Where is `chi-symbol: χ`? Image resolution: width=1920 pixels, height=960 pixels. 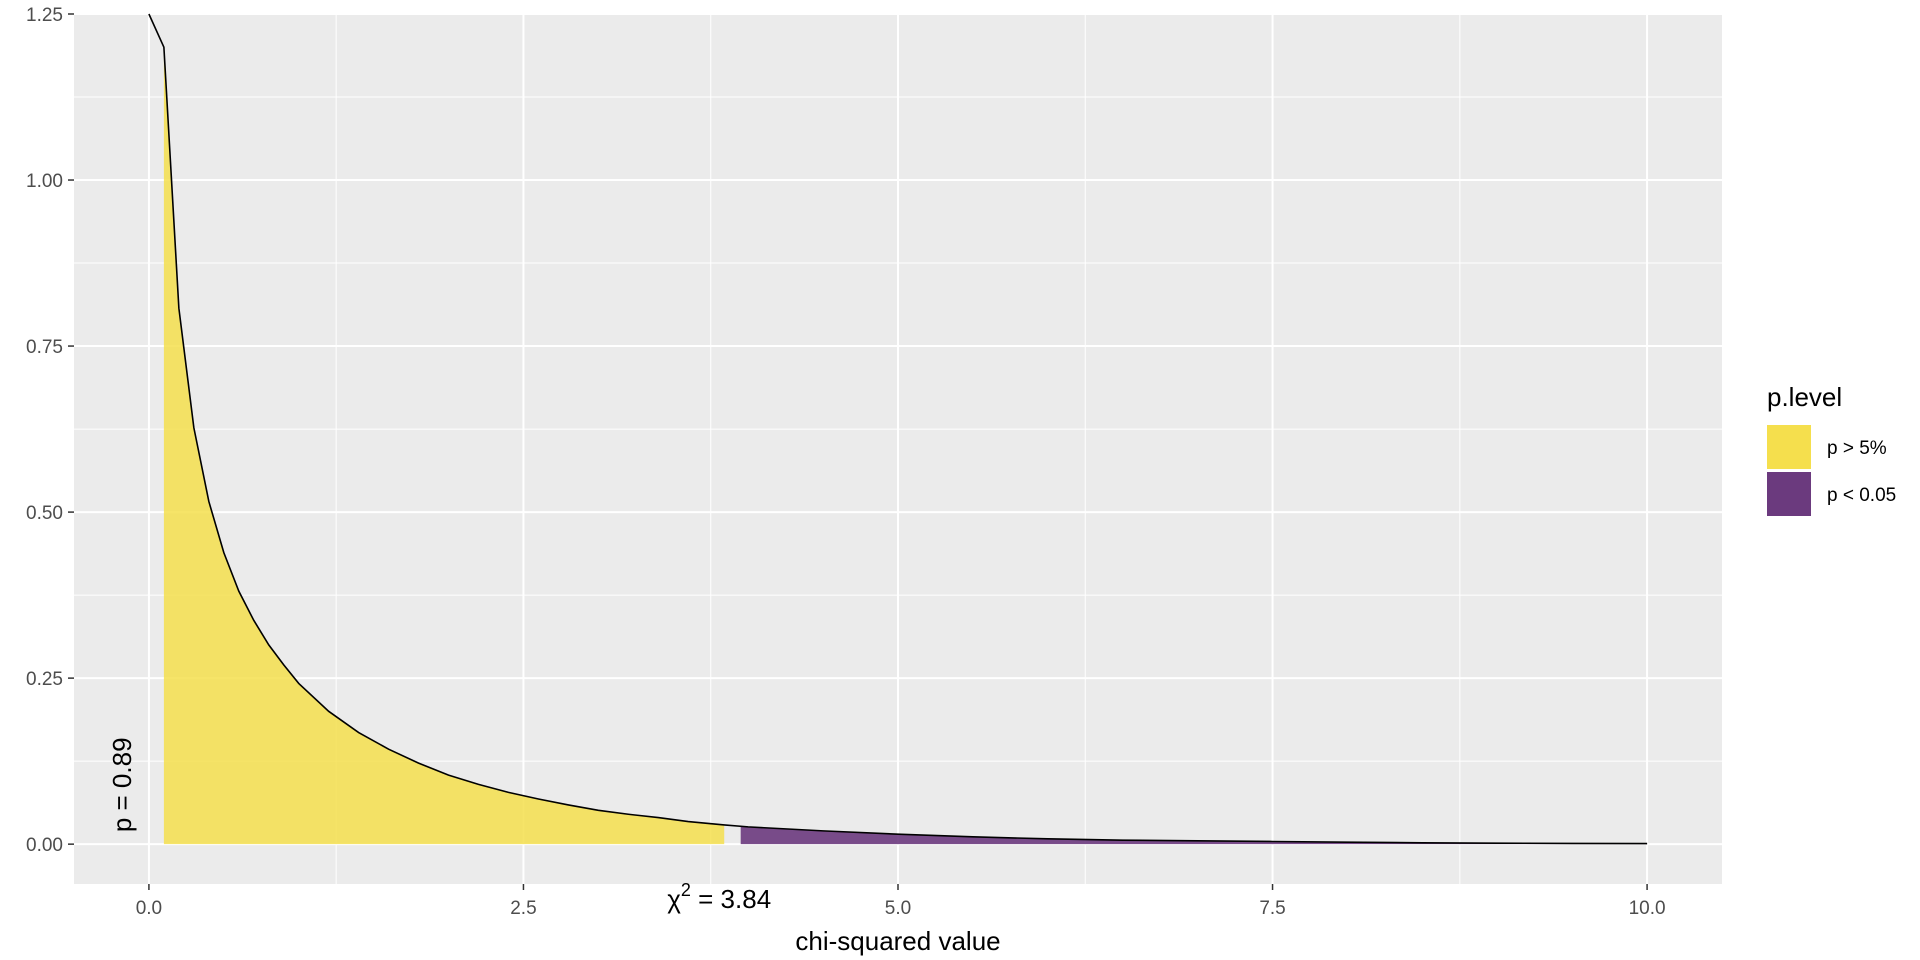 chi-symbol: χ is located at coordinates (674, 899).